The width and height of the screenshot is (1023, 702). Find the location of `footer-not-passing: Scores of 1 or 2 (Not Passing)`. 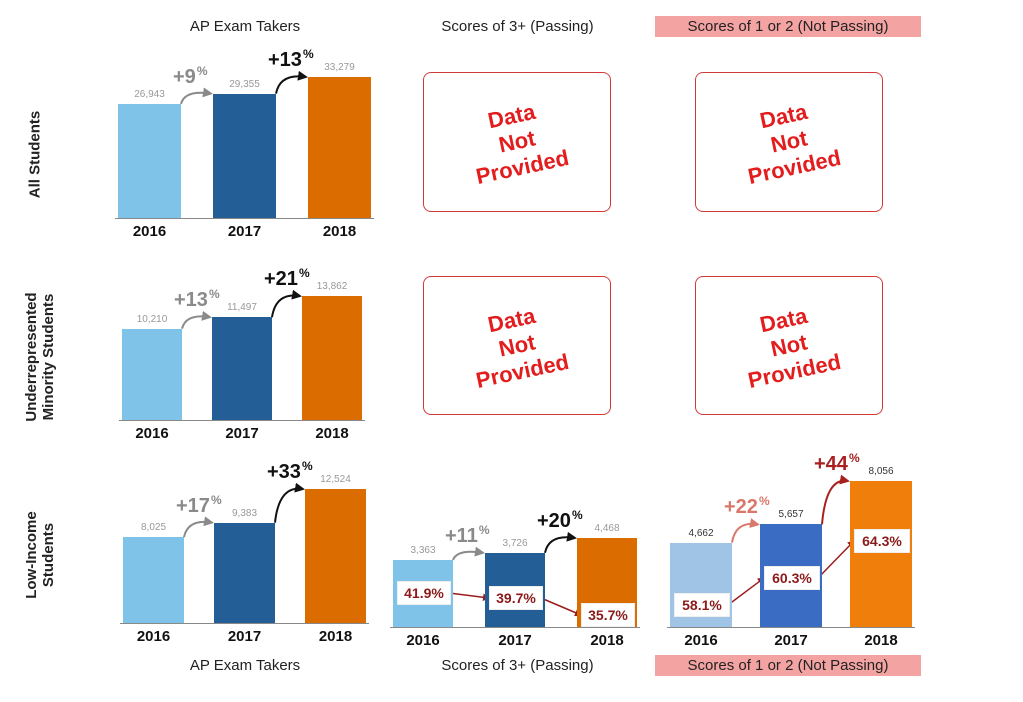

footer-not-passing: Scores of 1 or 2 (Not Passing) is located at coordinates (788, 665).